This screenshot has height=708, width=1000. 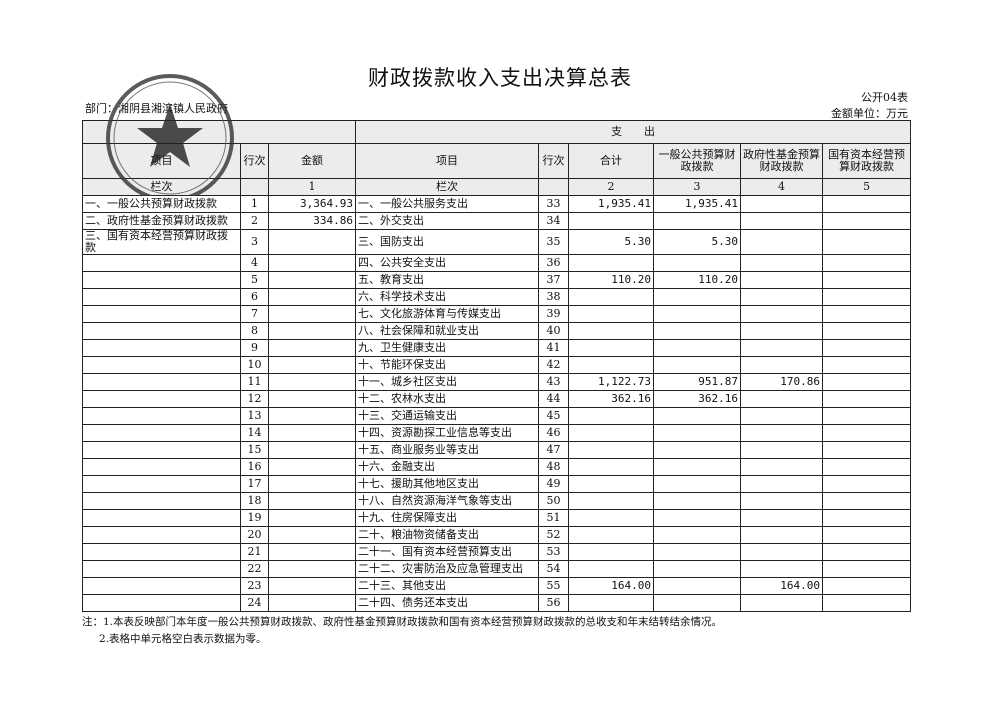 What do you see at coordinates (447, 348) in the screenshot?
I see `expense-item: 九、卫生健康支出` at bounding box center [447, 348].